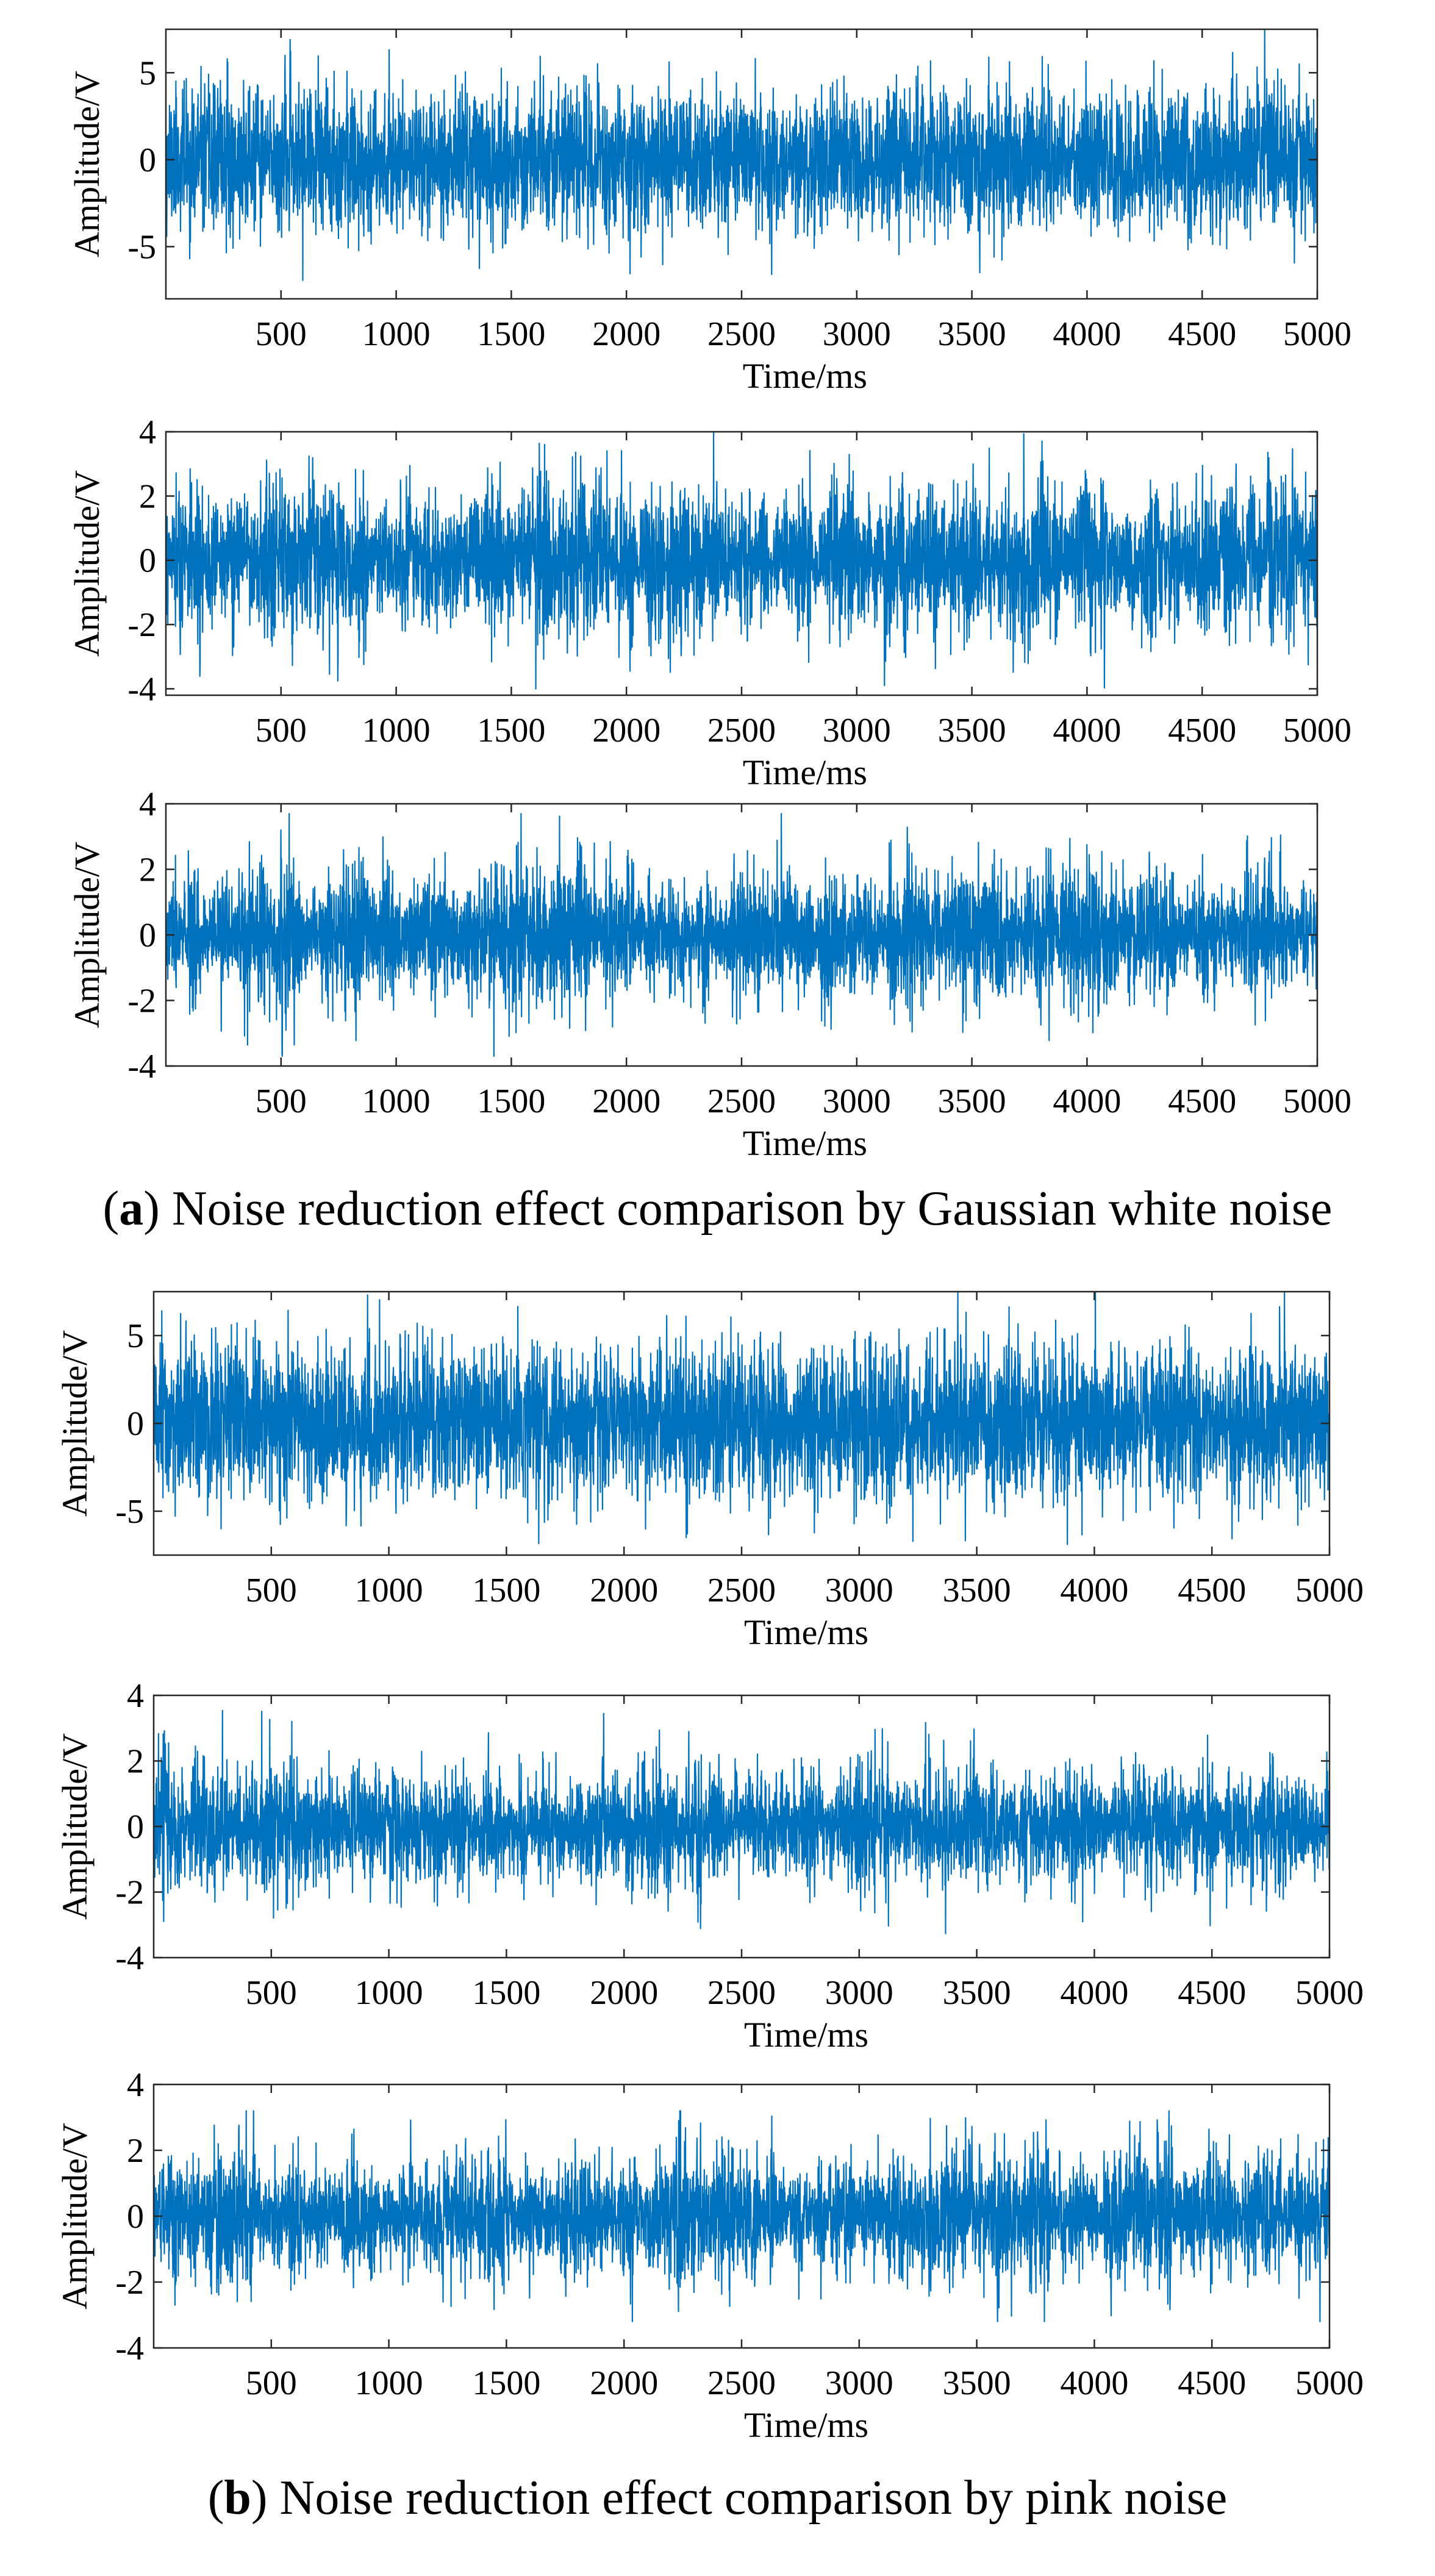 The height and width of the screenshot is (2576, 1435). I want to click on x-tick-label-a3-4000: 4000, so click(1087, 1101).